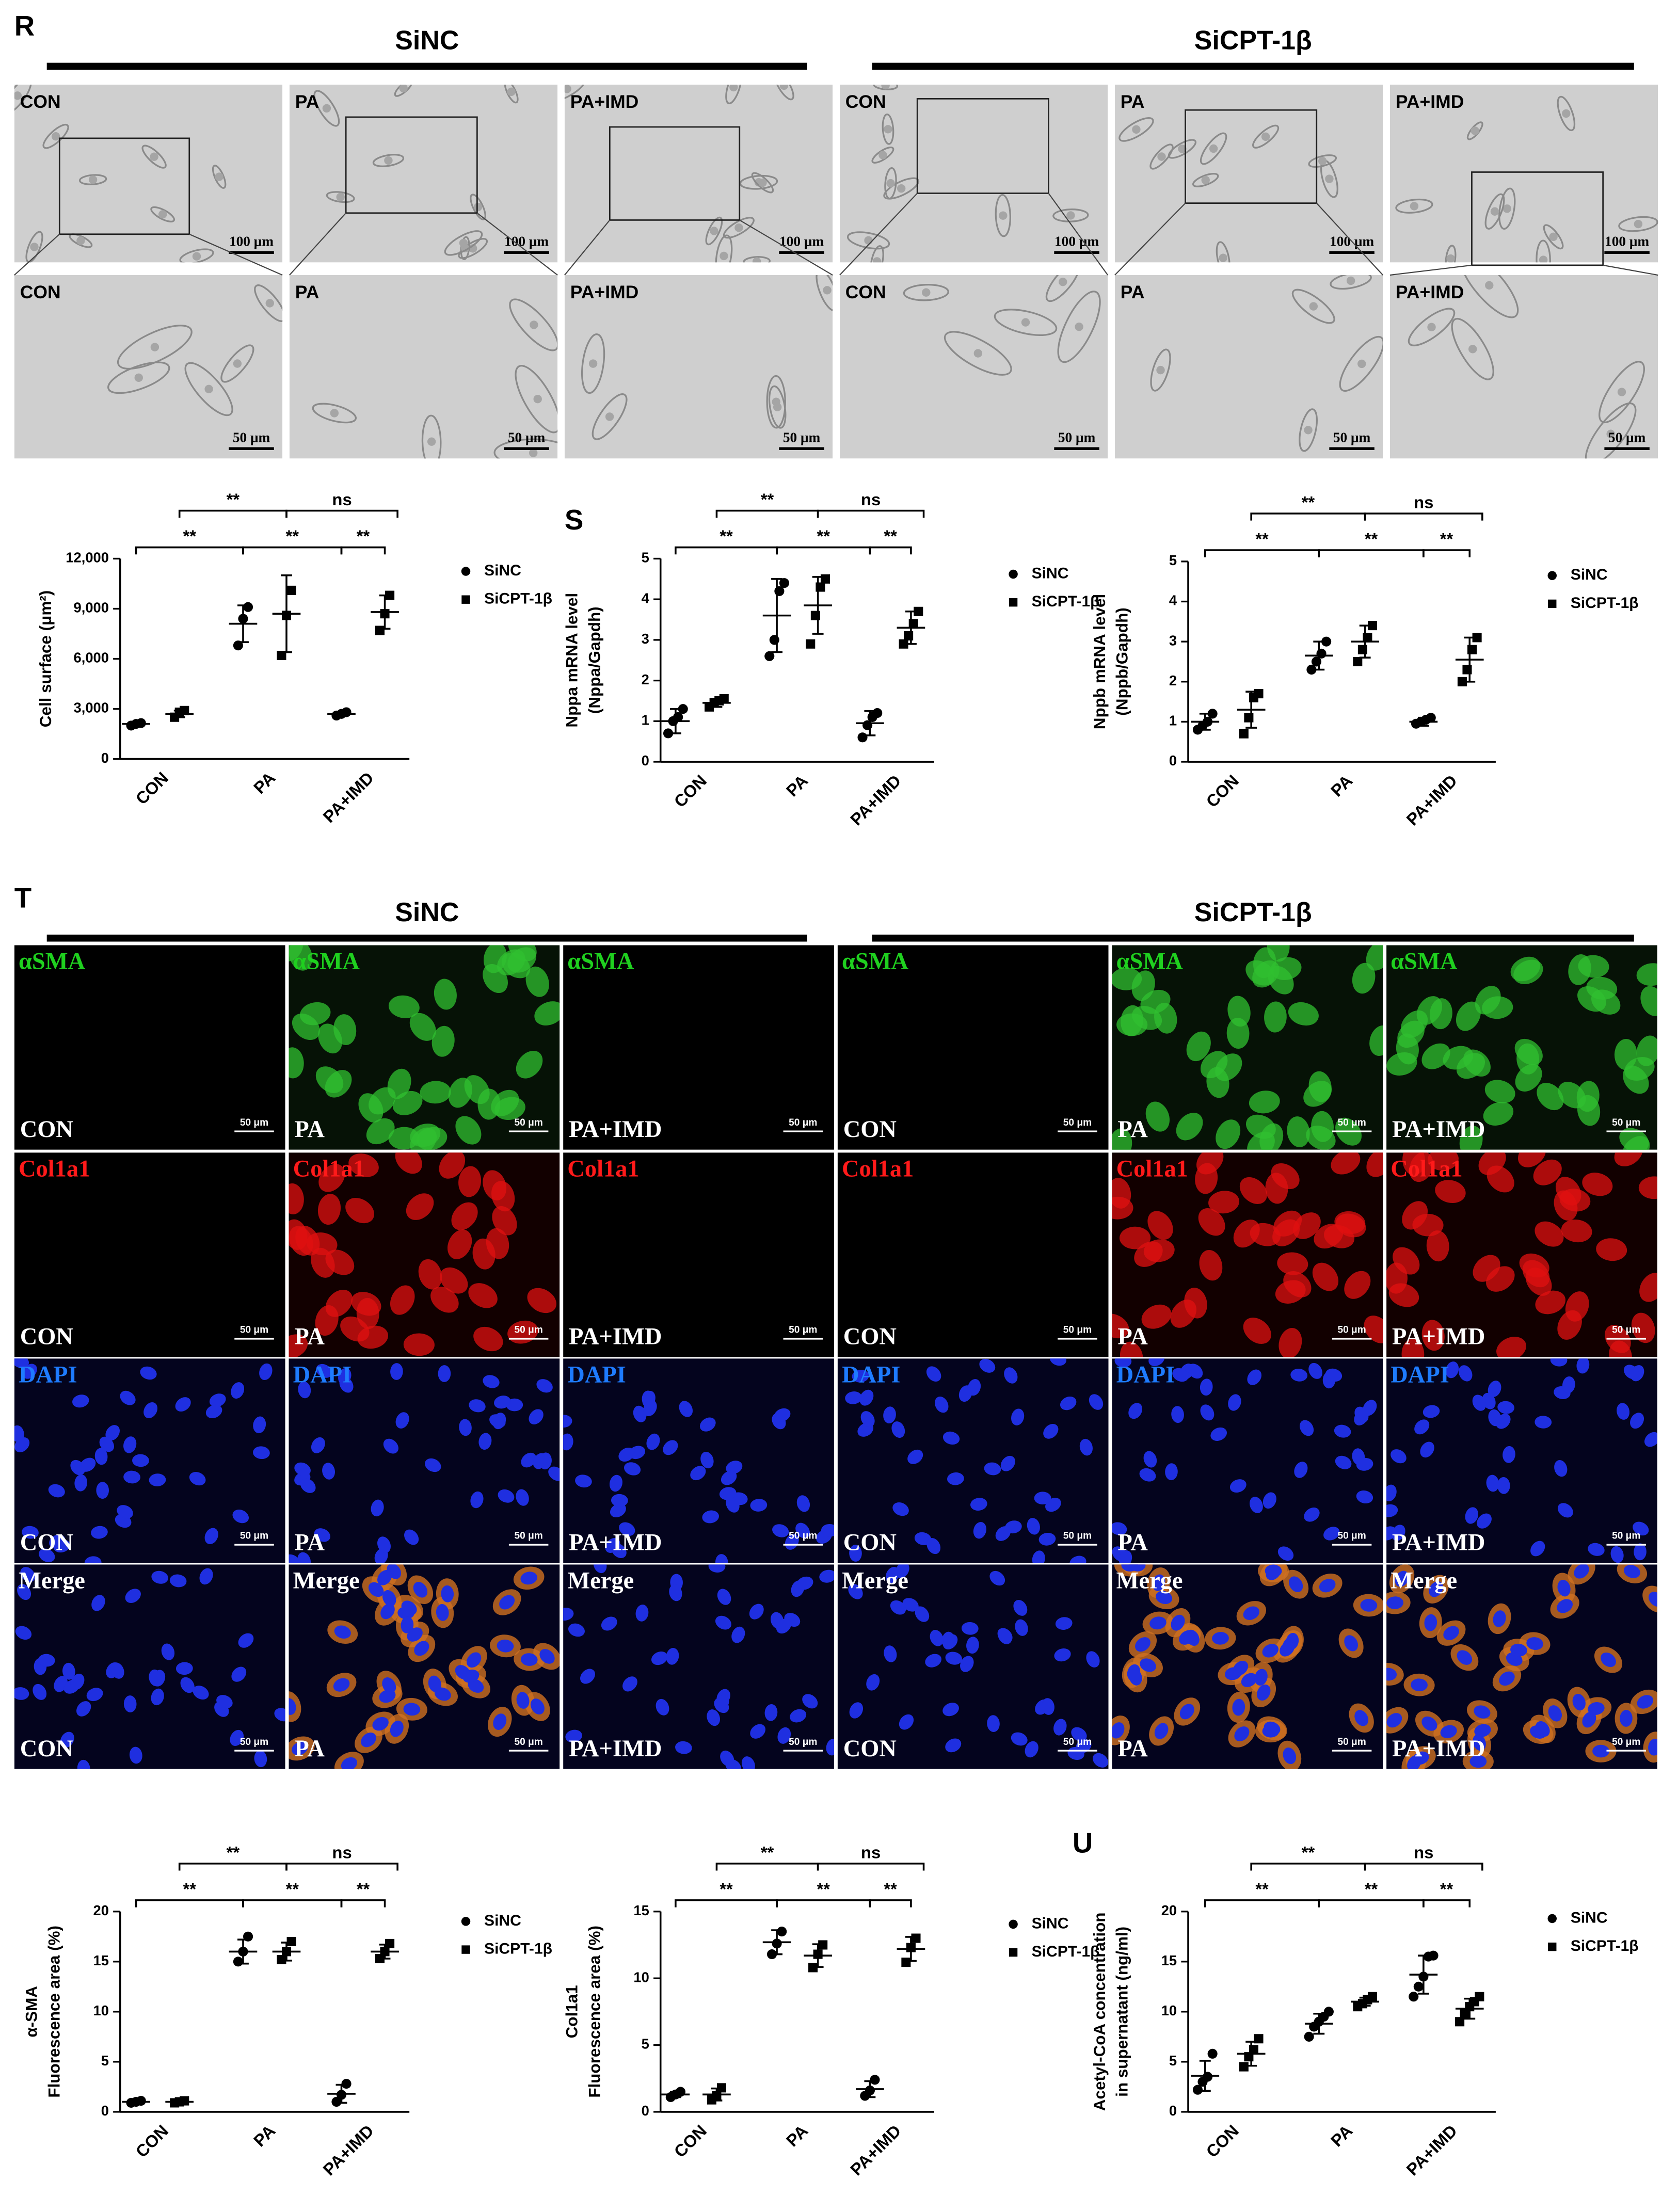 The height and width of the screenshot is (2212, 1678). I want to click on scale-label: 50 μm, so click(254, 1536).